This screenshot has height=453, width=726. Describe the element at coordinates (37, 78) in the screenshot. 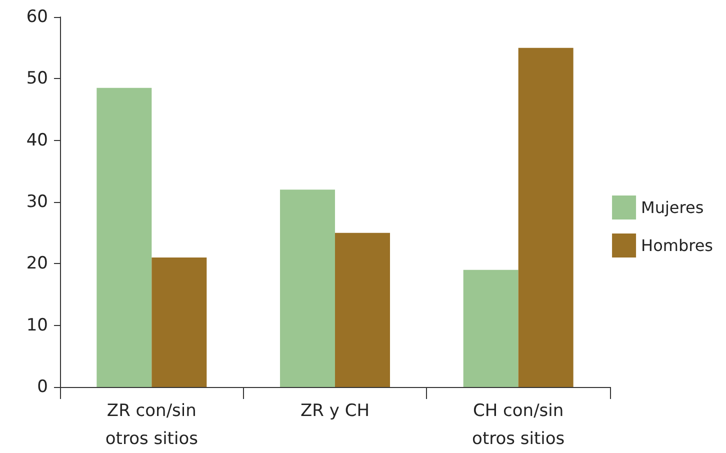

I see `y-tick-label: 50` at that location.